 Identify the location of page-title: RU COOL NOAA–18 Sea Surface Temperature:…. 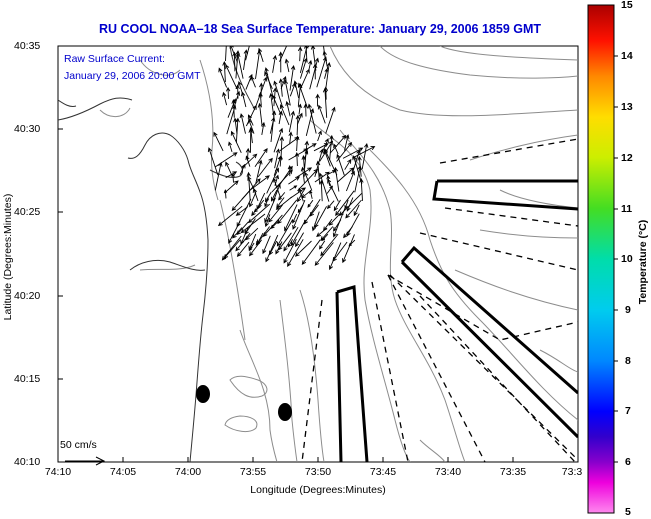
(320, 29).